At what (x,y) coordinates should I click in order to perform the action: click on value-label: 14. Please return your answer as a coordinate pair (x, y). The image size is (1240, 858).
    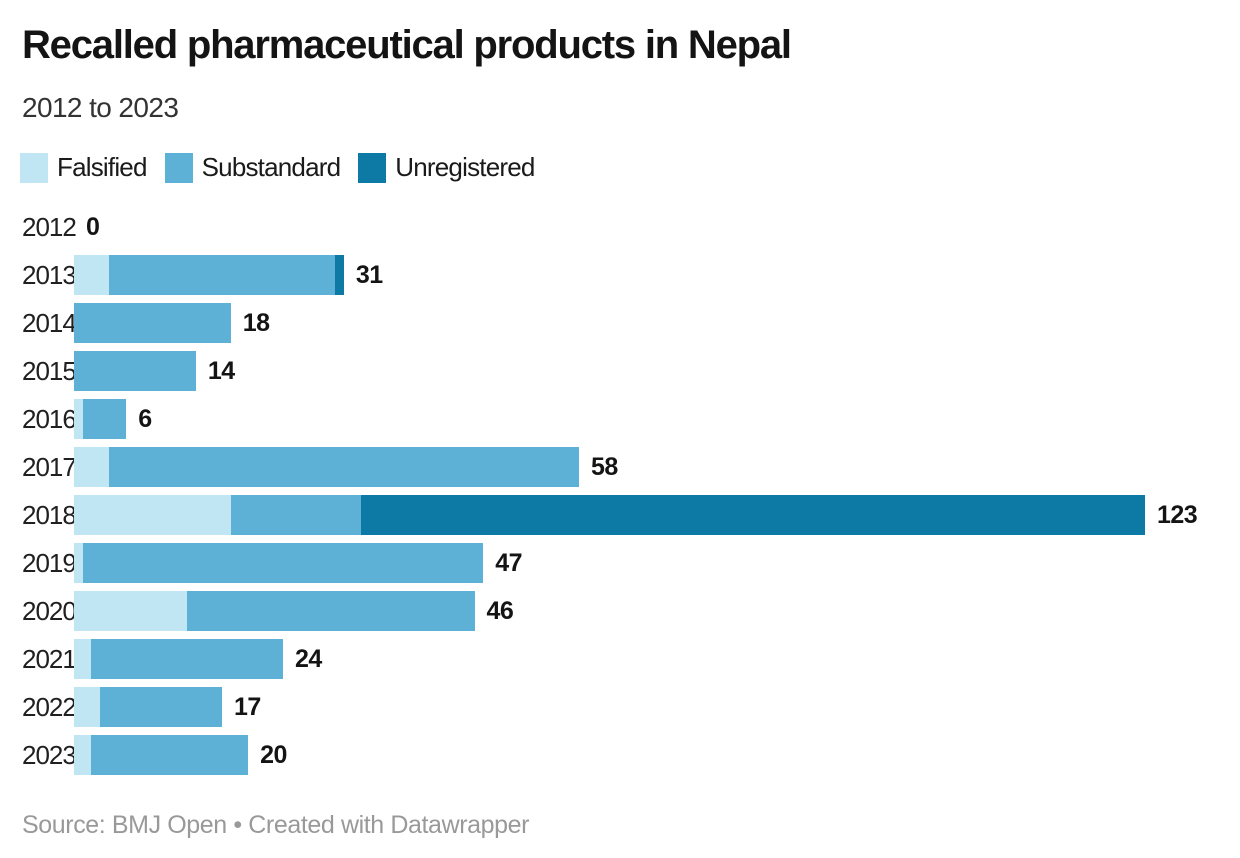
    Looking at the image, I should click on (221, 370).